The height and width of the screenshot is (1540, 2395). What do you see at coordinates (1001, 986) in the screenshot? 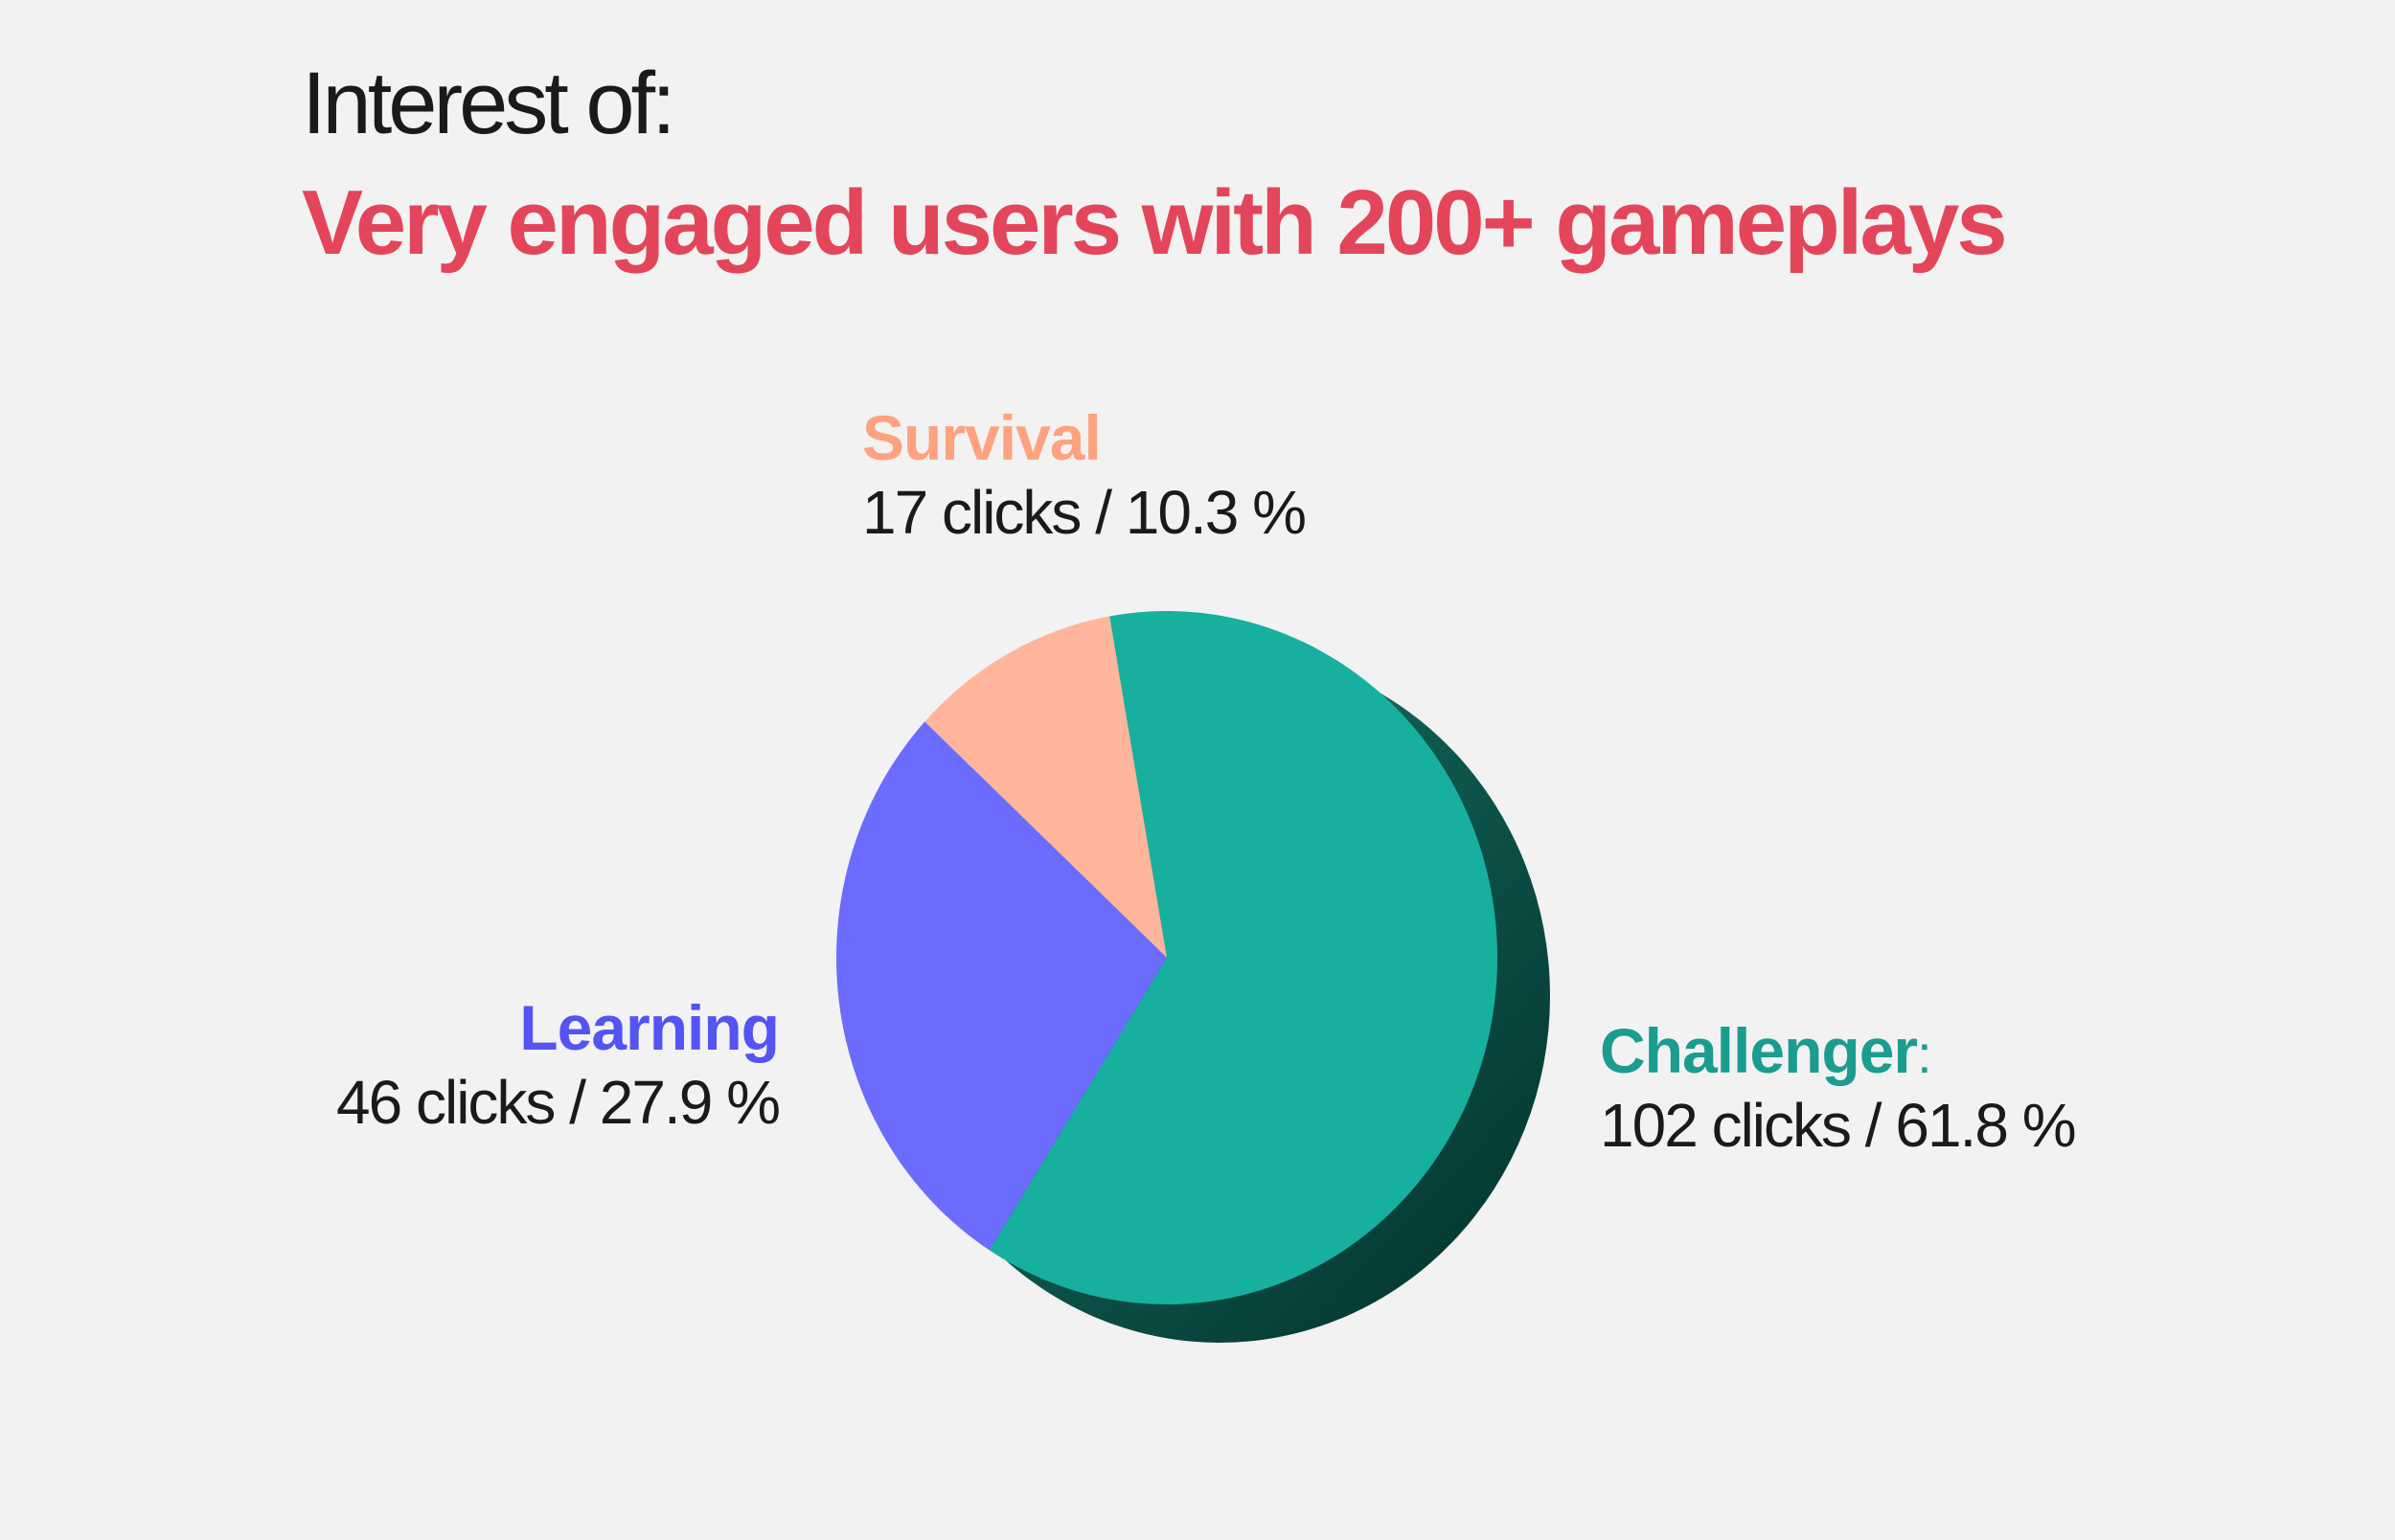
I see `pie-slice-learning` at bounding box center [1001, 986].